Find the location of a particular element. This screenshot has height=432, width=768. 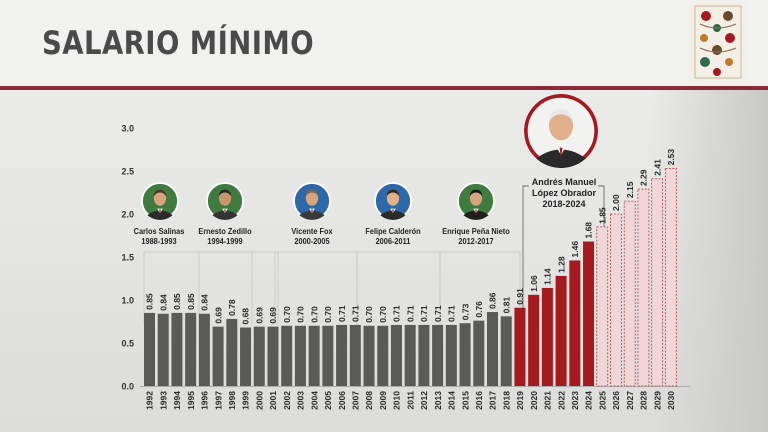

value-label-2004: 0.70 is located at coordinates (314, 314).